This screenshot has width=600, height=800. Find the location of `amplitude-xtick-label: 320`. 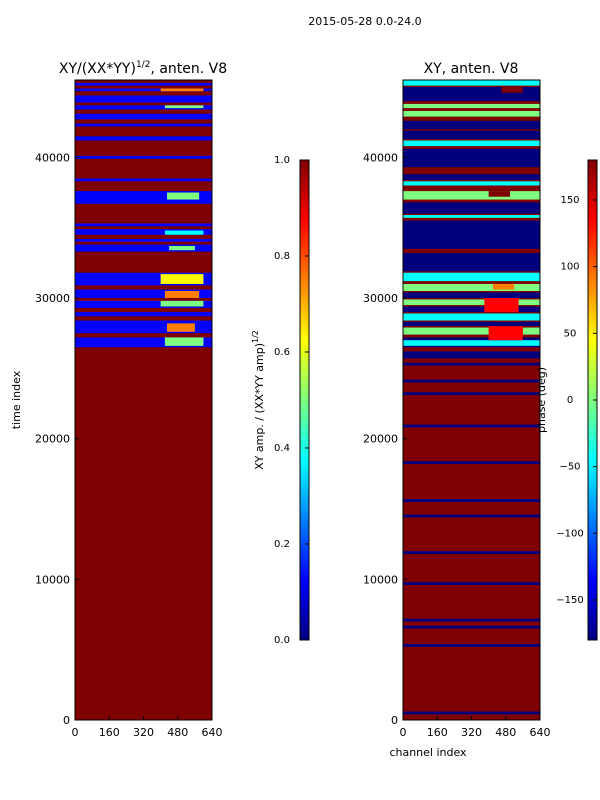

amplitude-xtick-label: 320 is located at coordinates (143, 732).